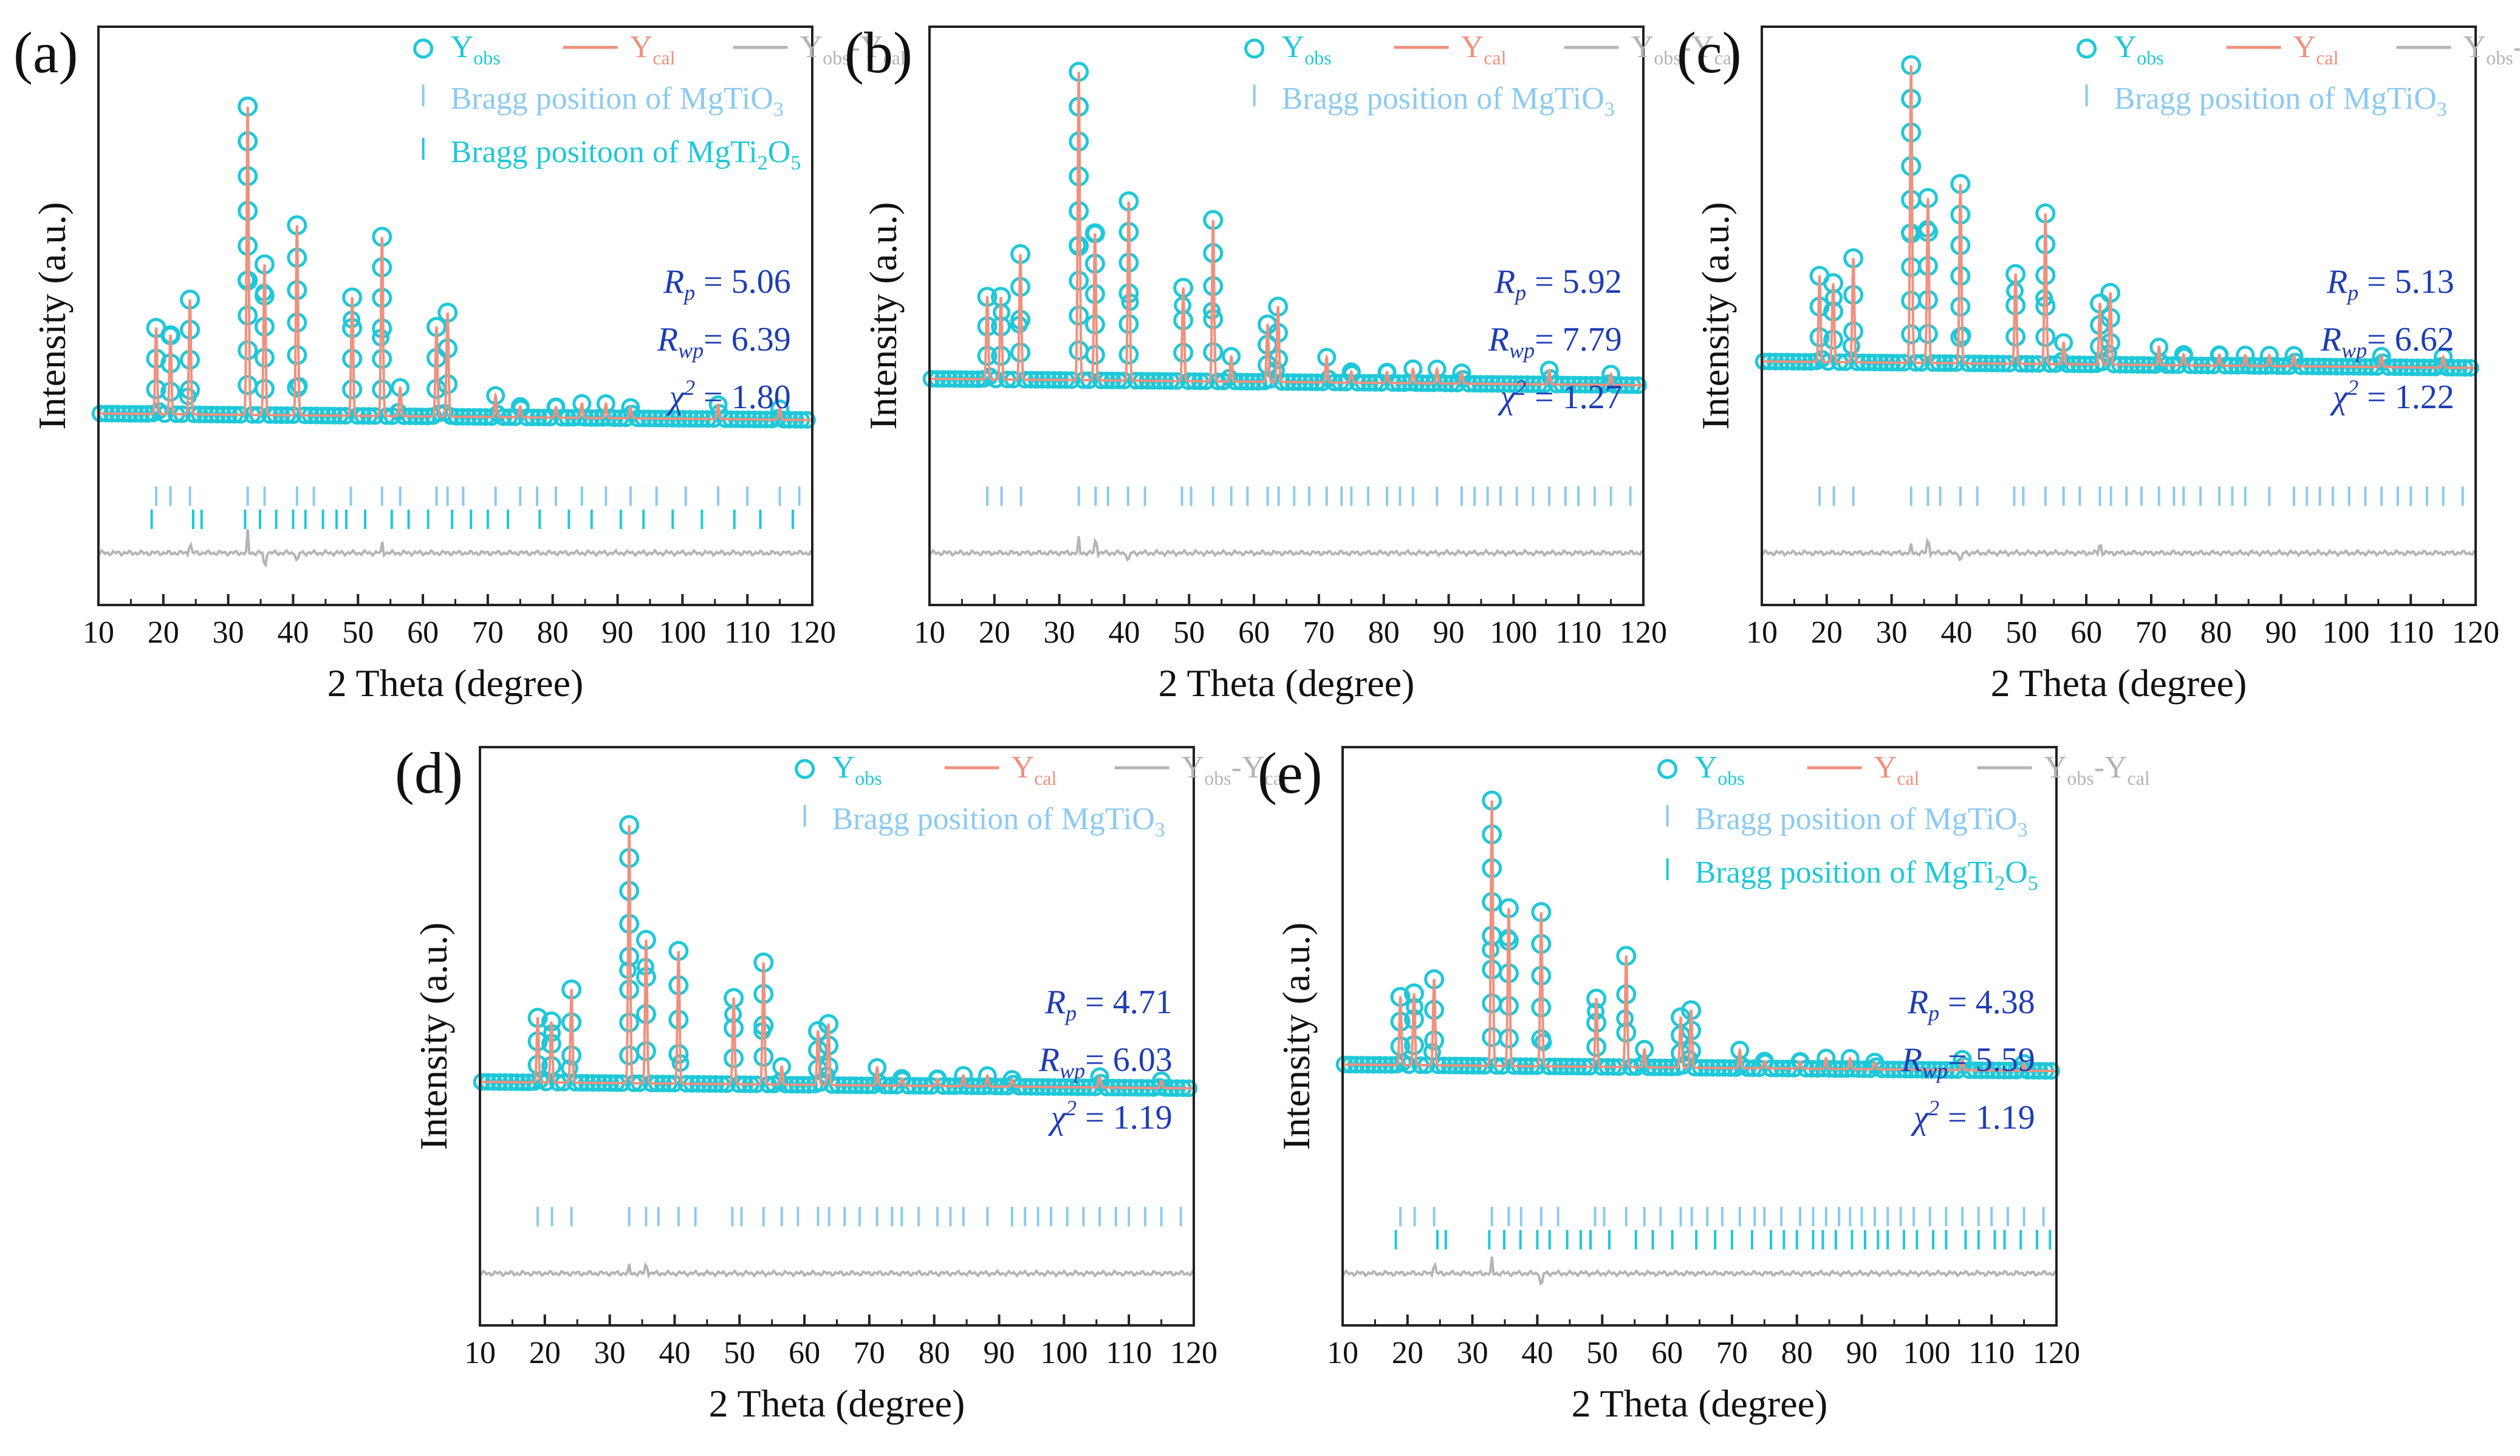 This screenshot has height=1456, width=2520. Describe the element at coordinates (1558, 284) in the screenshot. I see `stat-rp: Rp = 5.92` at that location.